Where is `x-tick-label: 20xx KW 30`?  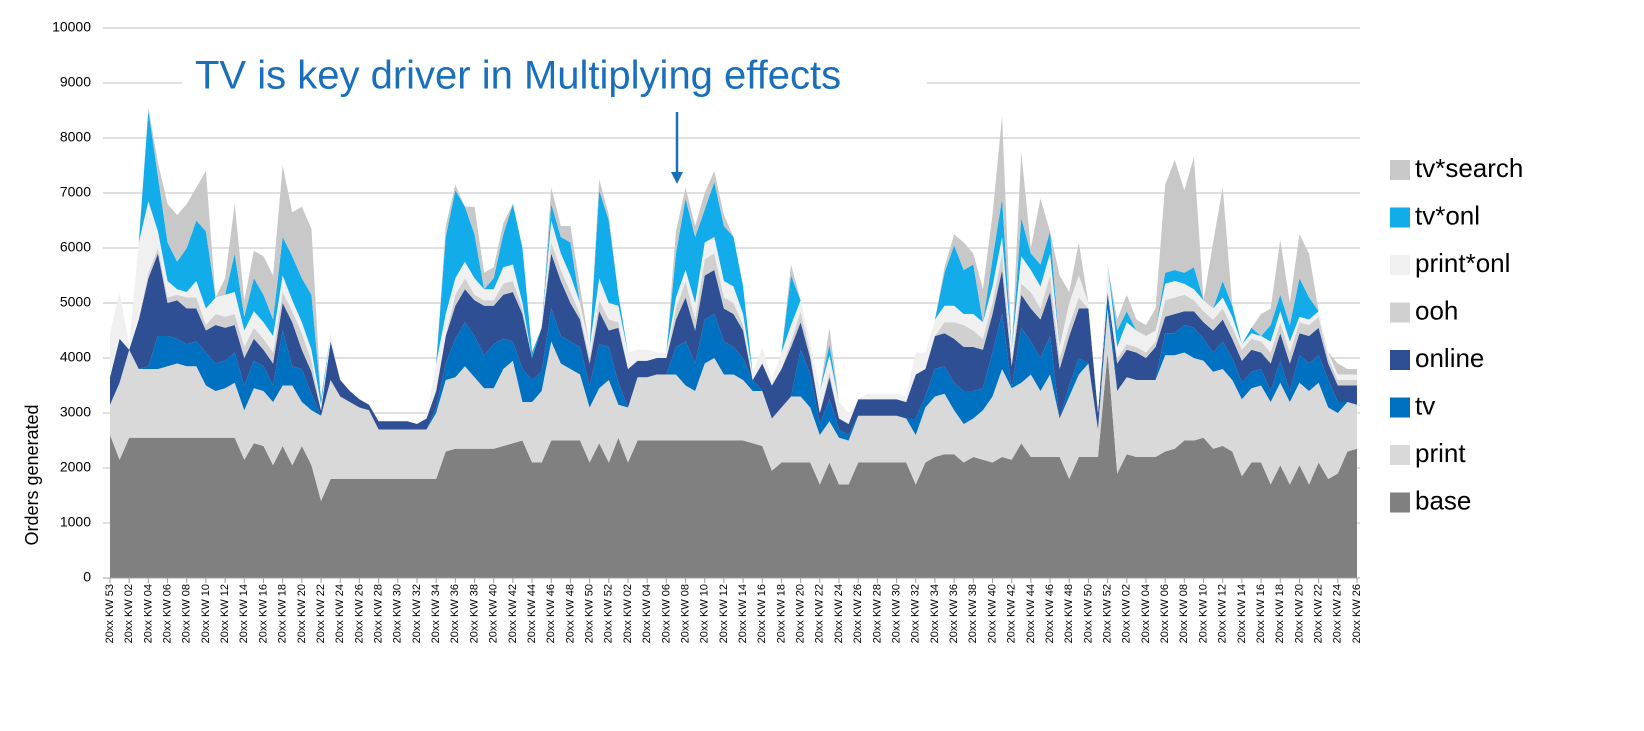
x-tick-label: 20xx KW 30 is located at coordinates (398, 613).